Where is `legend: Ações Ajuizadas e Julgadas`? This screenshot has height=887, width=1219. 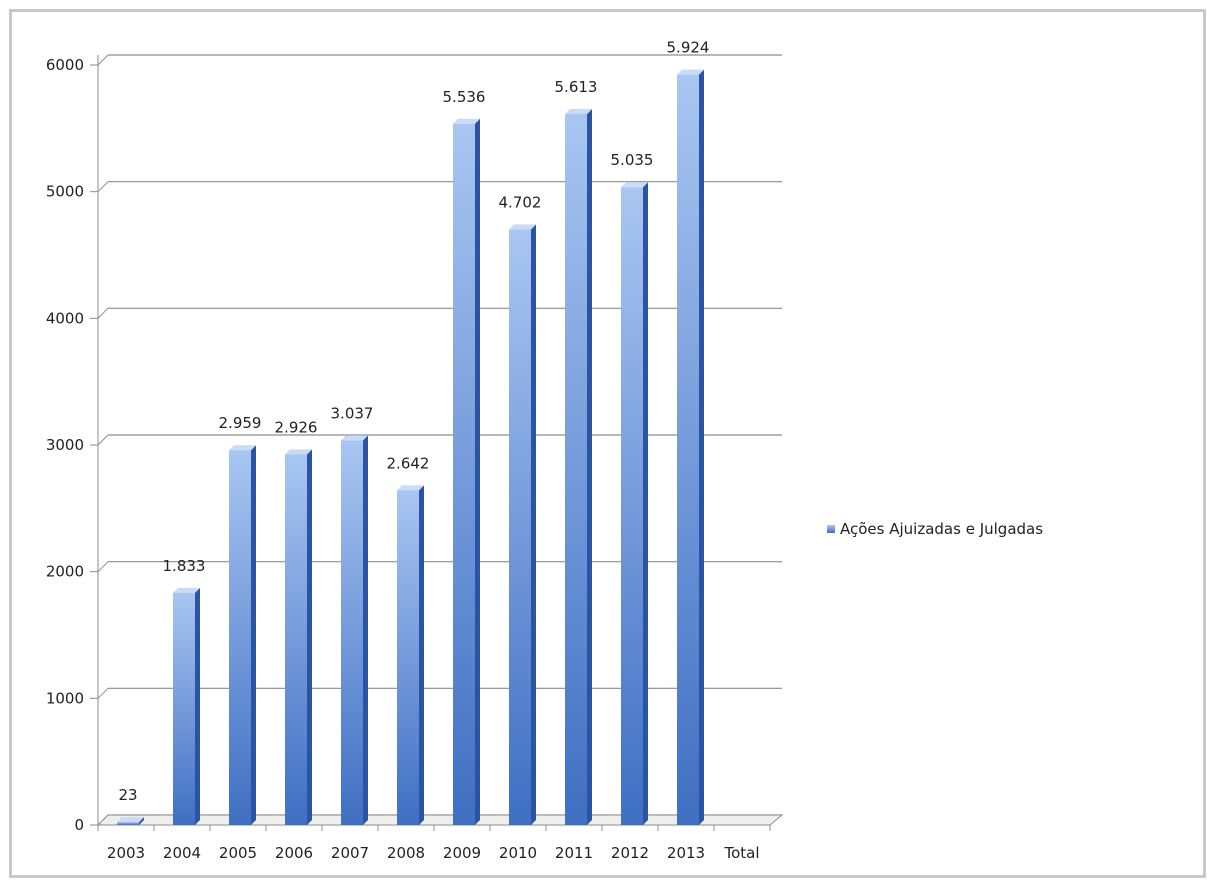 legend: Ações Ajuizadas e Julgadas is located at coordinates (935, 529).